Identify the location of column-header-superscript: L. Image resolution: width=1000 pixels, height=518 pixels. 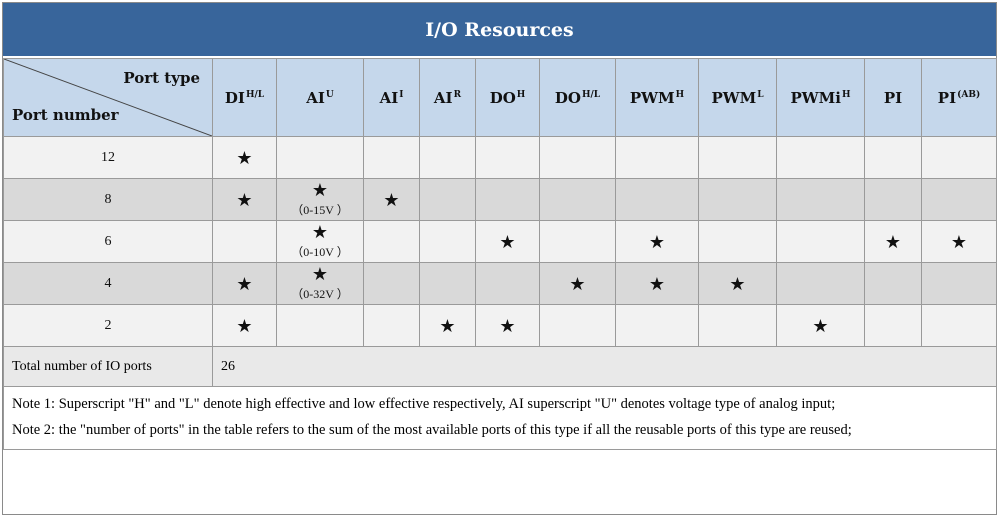
(760, 94).